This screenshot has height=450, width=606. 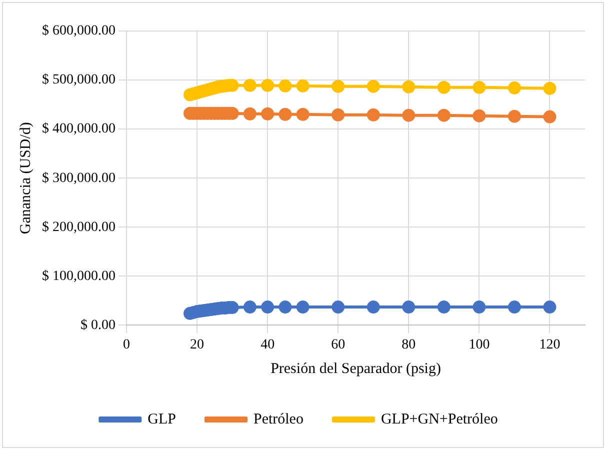 I want to click on y-tick-label: $ 0.00, so click(x=98, y=325).